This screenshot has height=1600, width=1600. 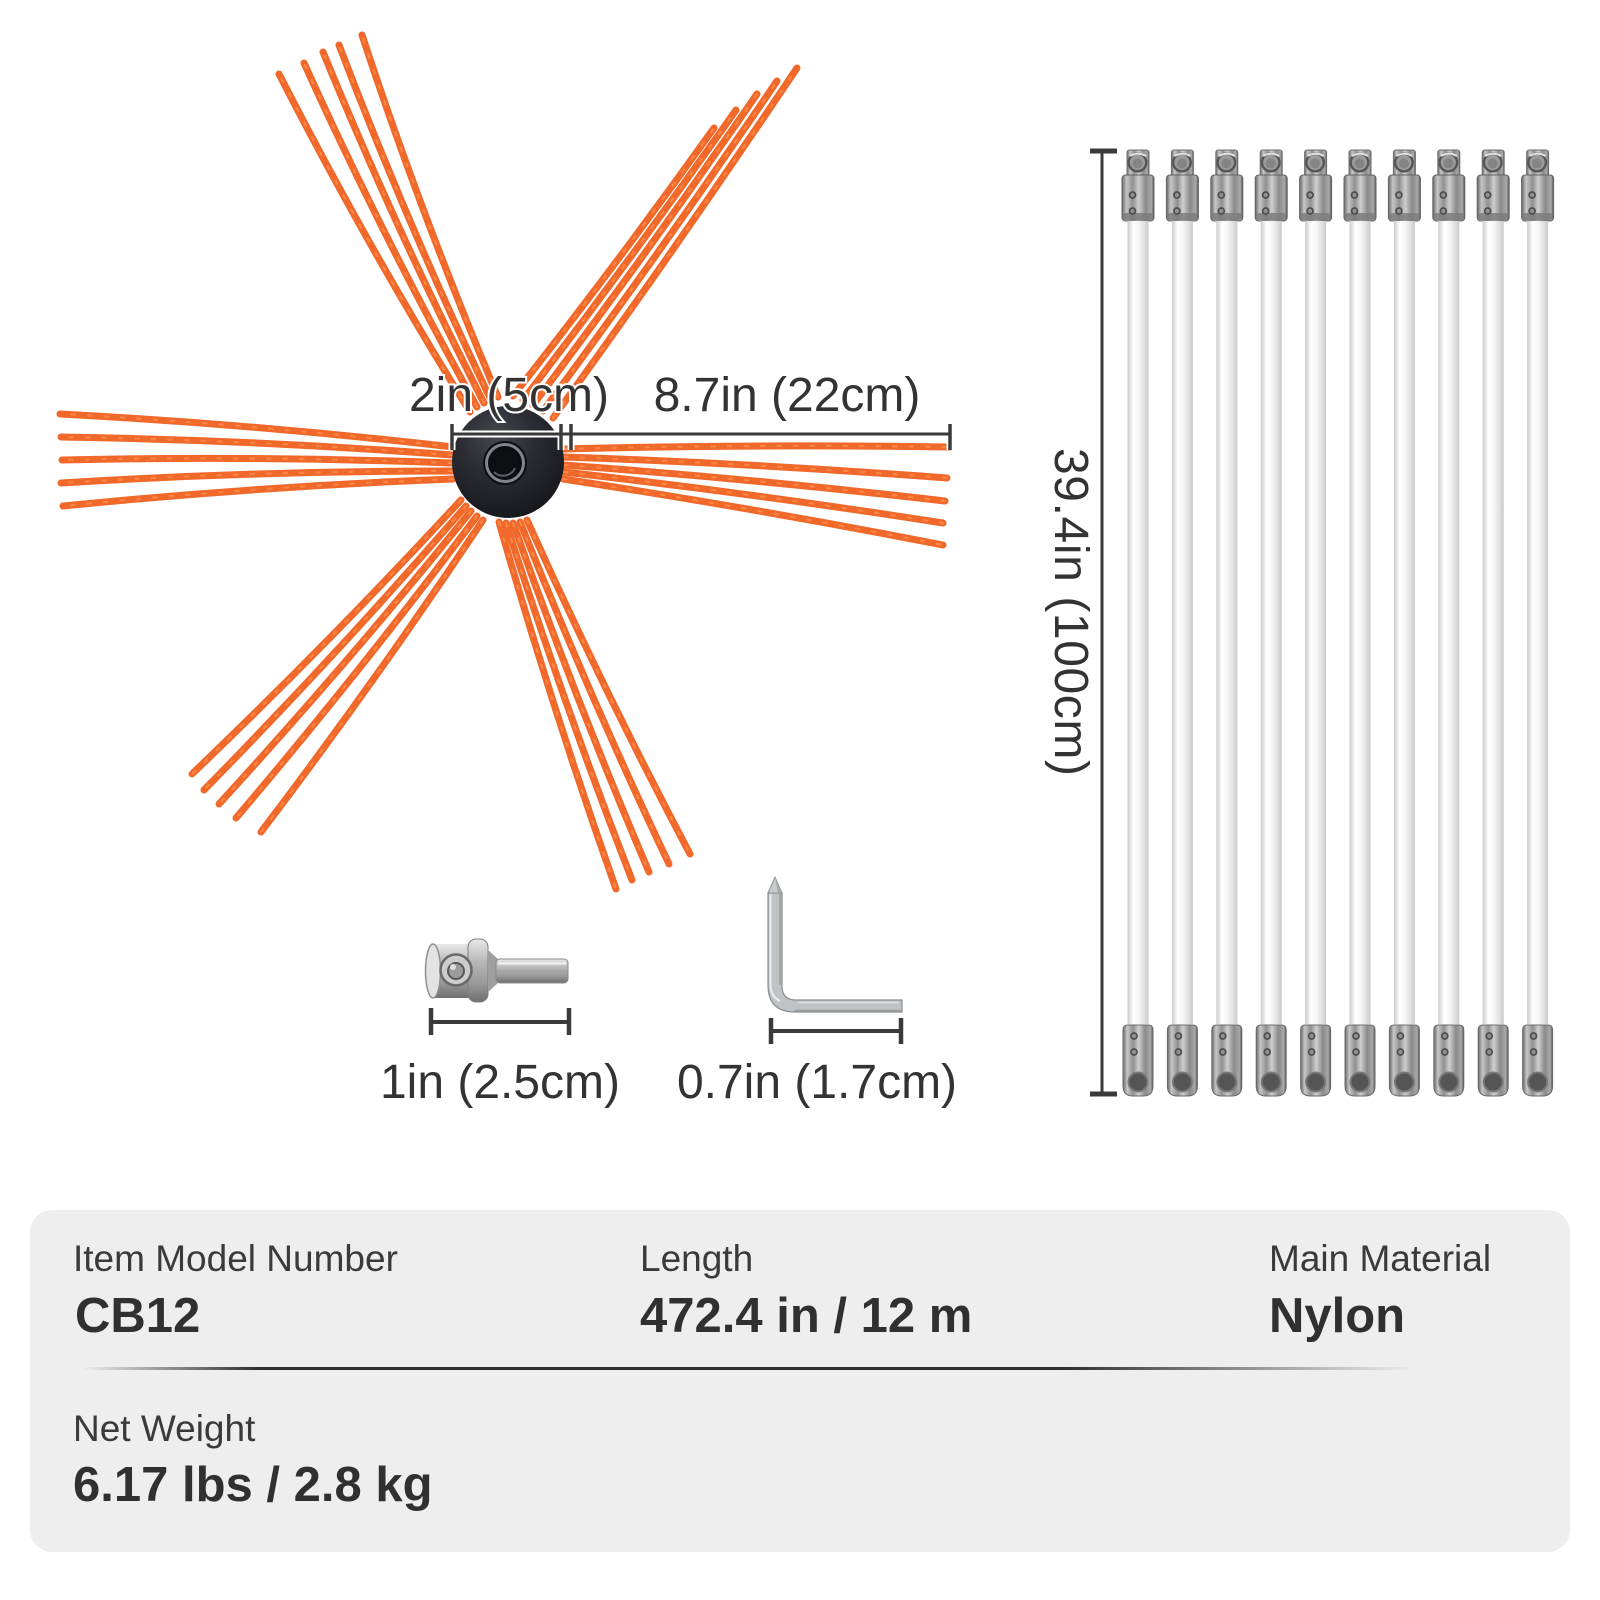 I want to click on svg-text: 0.7in (1.7cm), so click(x=817, y=1082).